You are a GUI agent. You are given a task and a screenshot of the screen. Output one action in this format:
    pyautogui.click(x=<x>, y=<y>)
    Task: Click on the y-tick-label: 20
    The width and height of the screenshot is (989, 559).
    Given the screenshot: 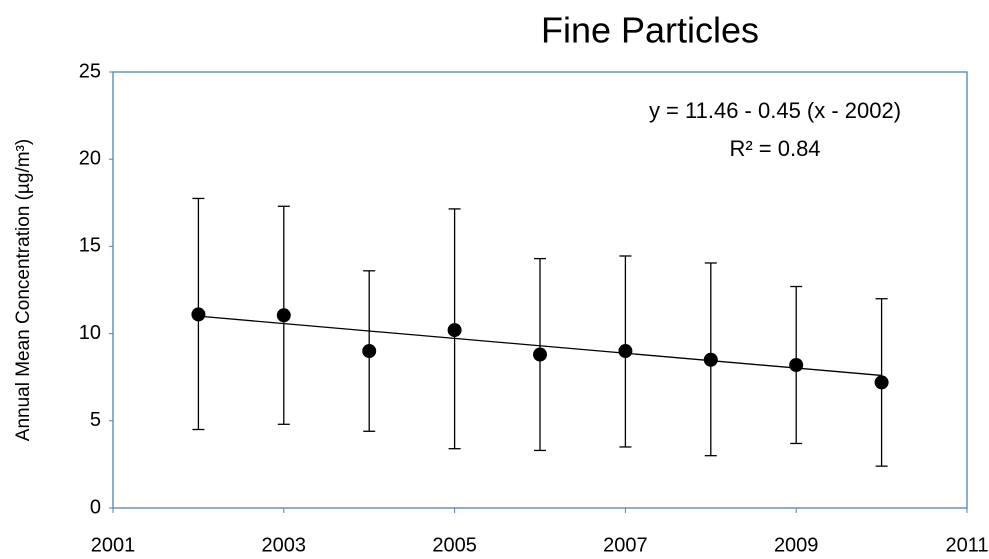 What is the action you would take?
    pyautogui.click(x=90, y=158)
    